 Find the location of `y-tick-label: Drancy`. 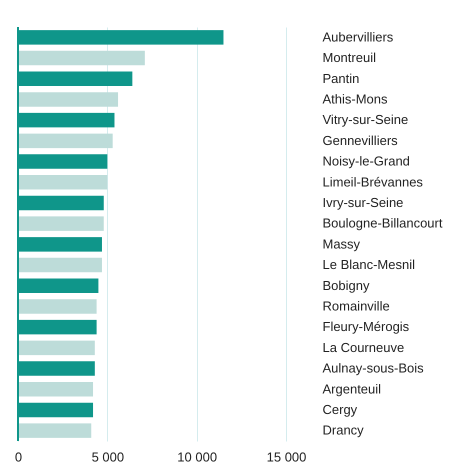

y-tick-label: Drancy is located at coordinates (343, 430).